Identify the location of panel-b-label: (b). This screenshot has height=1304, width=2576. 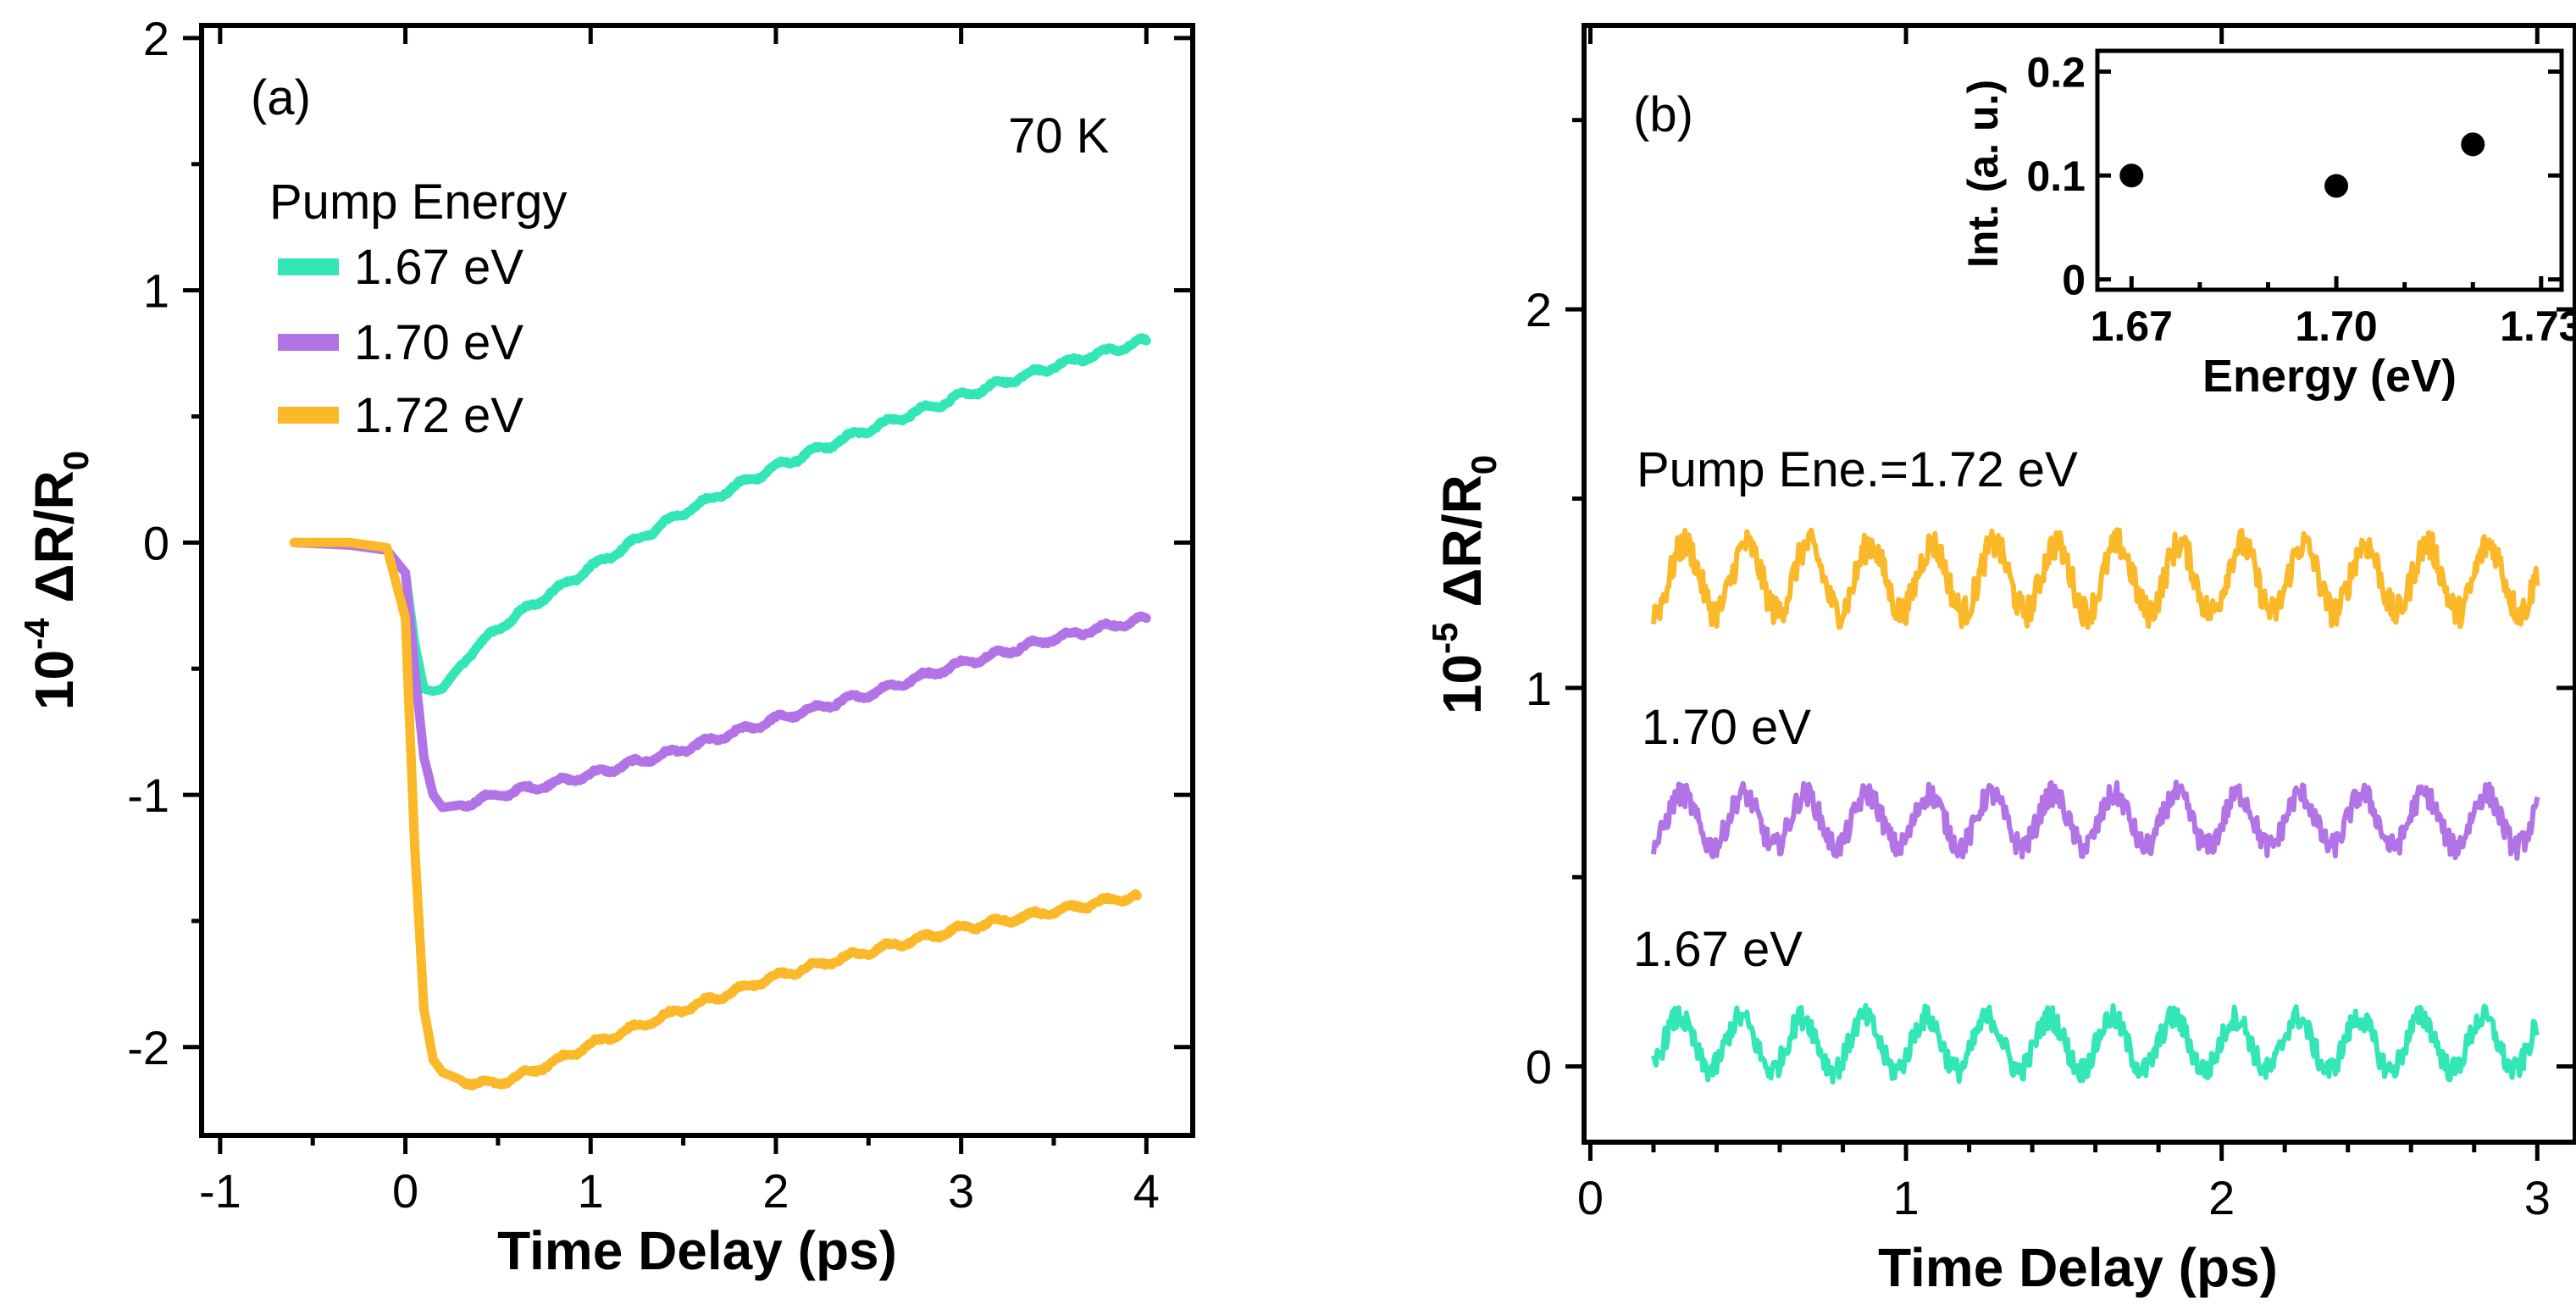
(1663, 114).